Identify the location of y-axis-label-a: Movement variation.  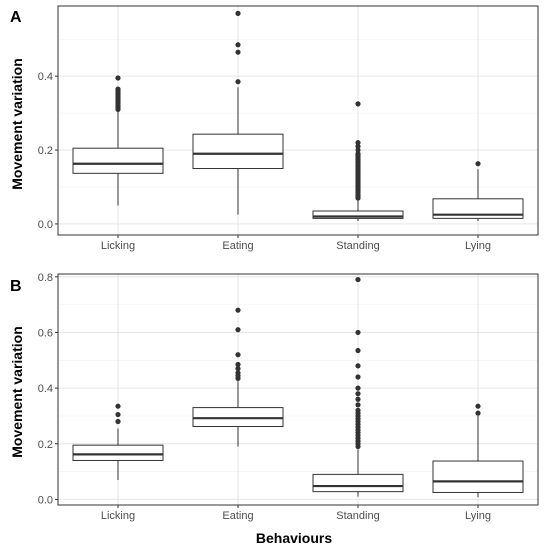
(17, 123).